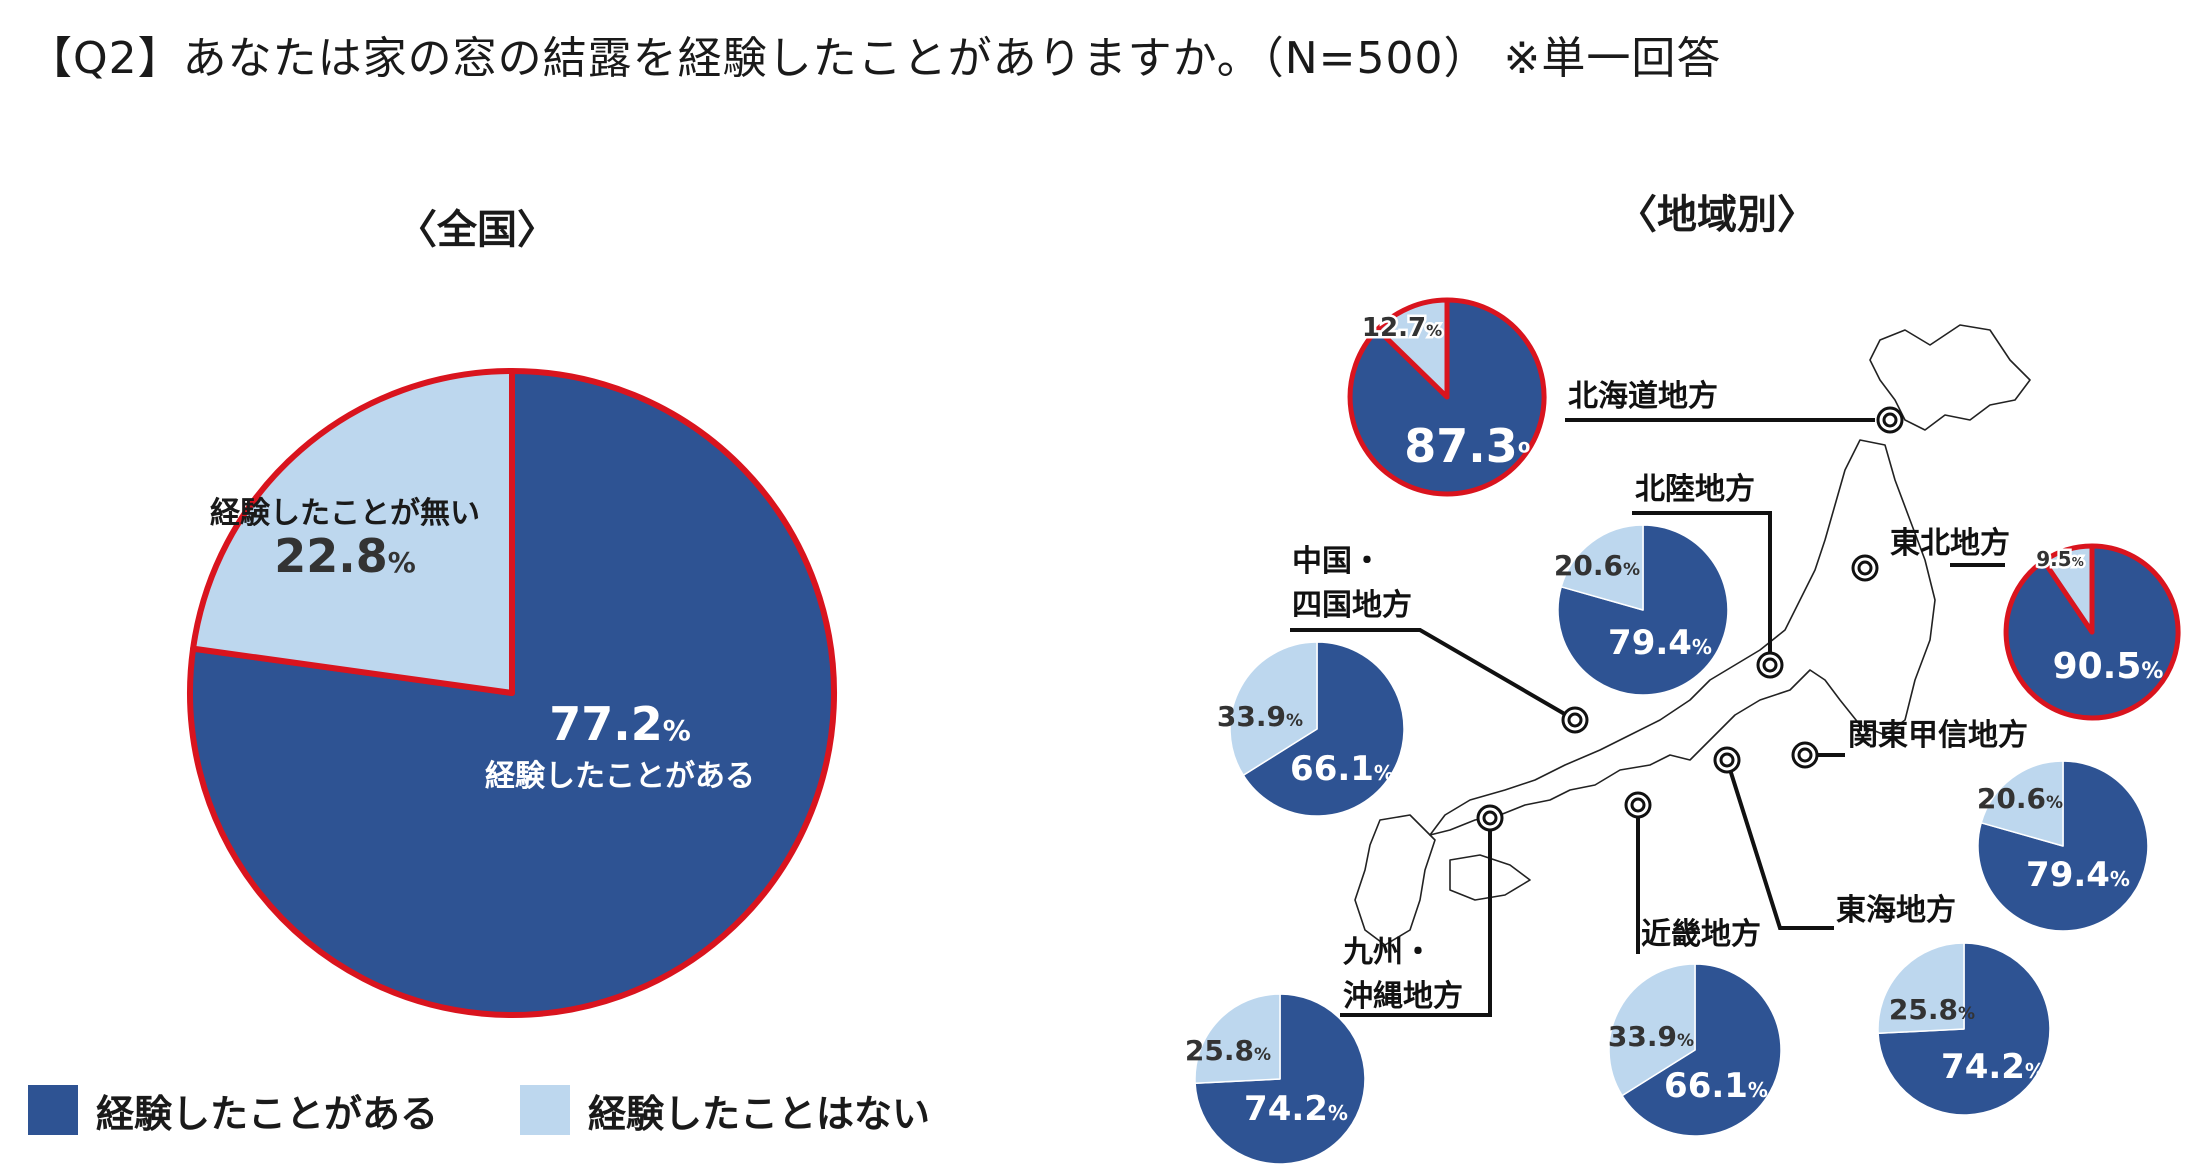 The image size is (2207, 1169). I want to click on region-7-region-name-1: 近畿地方, so click(1701, 934).